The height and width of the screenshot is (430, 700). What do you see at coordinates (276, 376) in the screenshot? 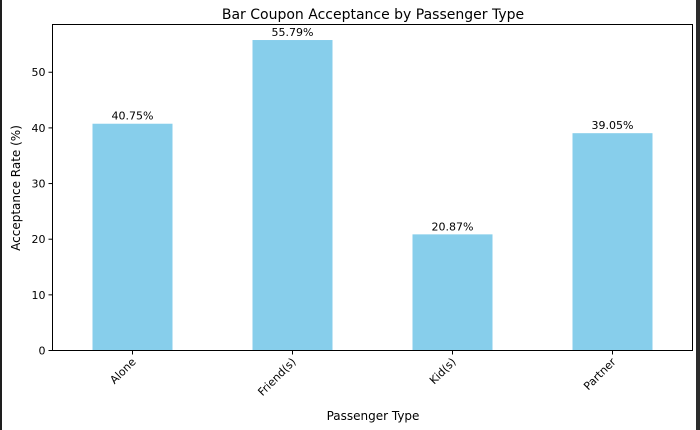
I see `x-tick-label-1: Friend(s)` at bounding box center [276, 376].